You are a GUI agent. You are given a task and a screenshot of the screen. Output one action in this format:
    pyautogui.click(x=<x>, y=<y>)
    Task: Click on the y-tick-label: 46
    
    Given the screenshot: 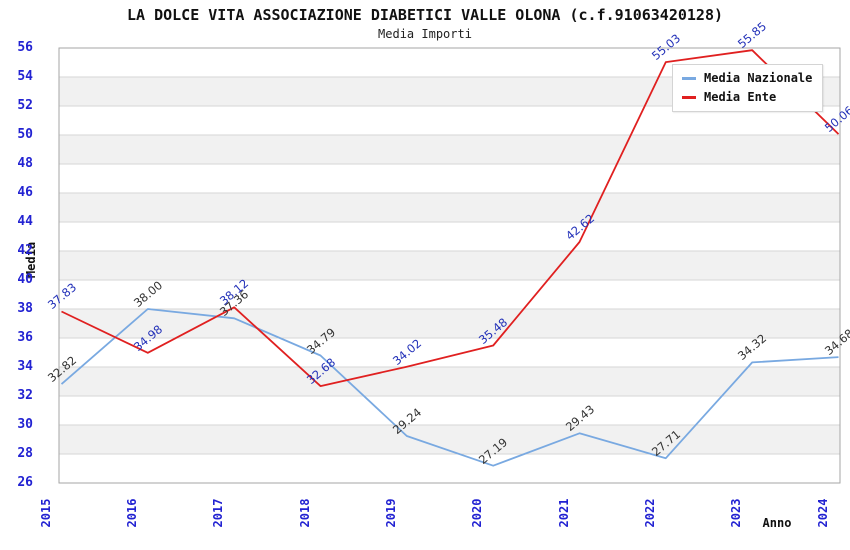 What is the action you would take?
    pyautogui.click(x=25, y=192)
    